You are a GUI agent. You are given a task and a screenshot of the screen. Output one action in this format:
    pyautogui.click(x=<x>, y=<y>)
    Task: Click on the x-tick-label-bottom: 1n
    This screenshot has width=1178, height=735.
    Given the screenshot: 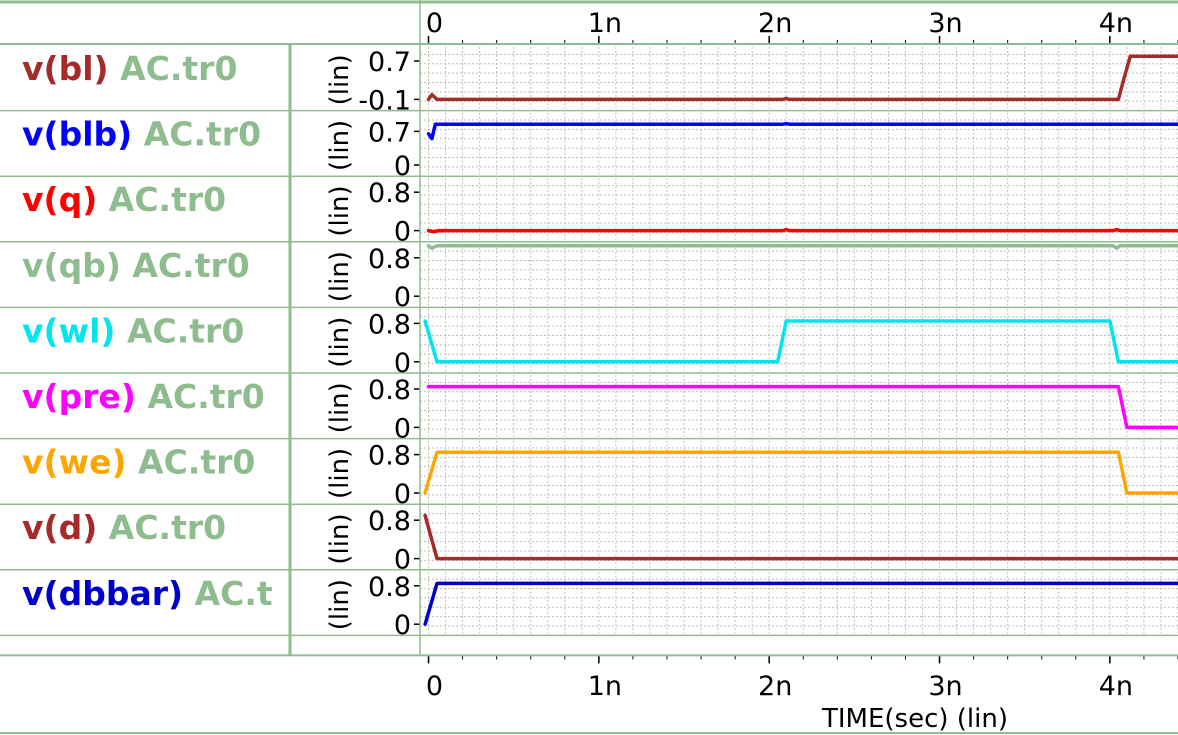 What is the action you would take?
    pyautogui.click(x=605, y=686)
    